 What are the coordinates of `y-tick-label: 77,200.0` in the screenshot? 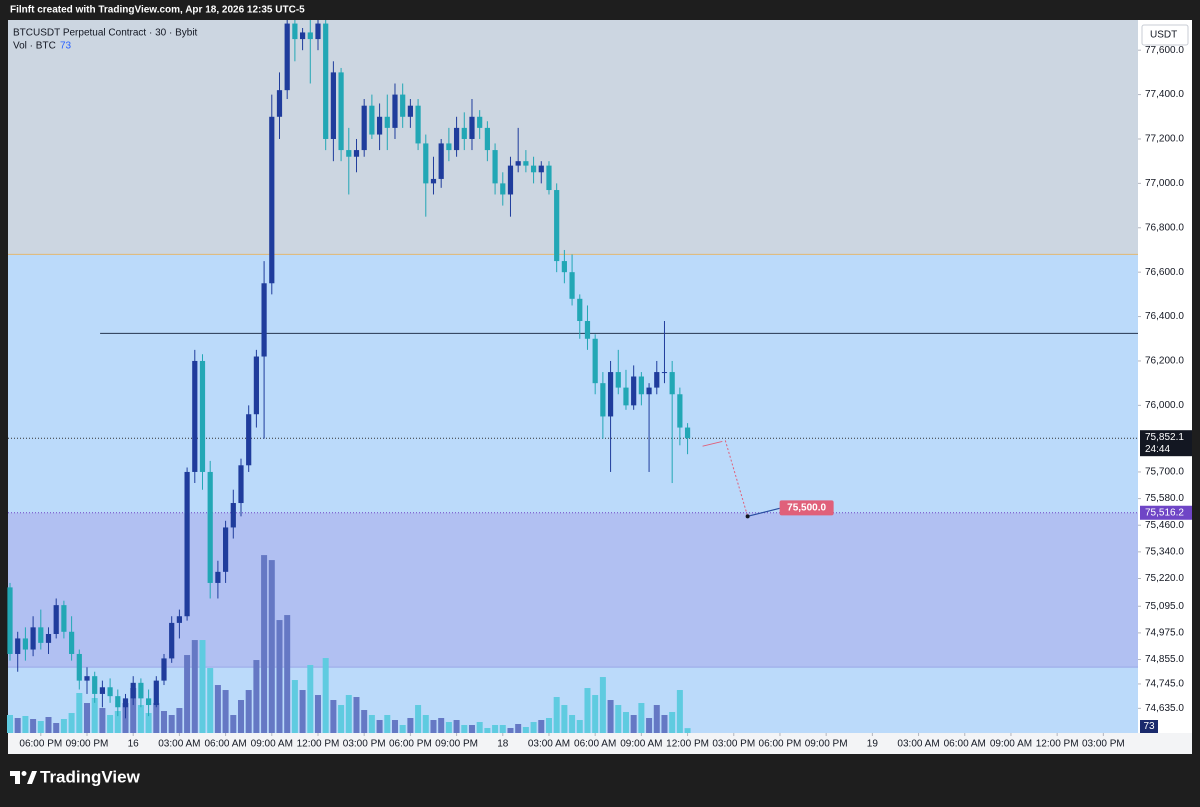 It's located at (1164, 139).